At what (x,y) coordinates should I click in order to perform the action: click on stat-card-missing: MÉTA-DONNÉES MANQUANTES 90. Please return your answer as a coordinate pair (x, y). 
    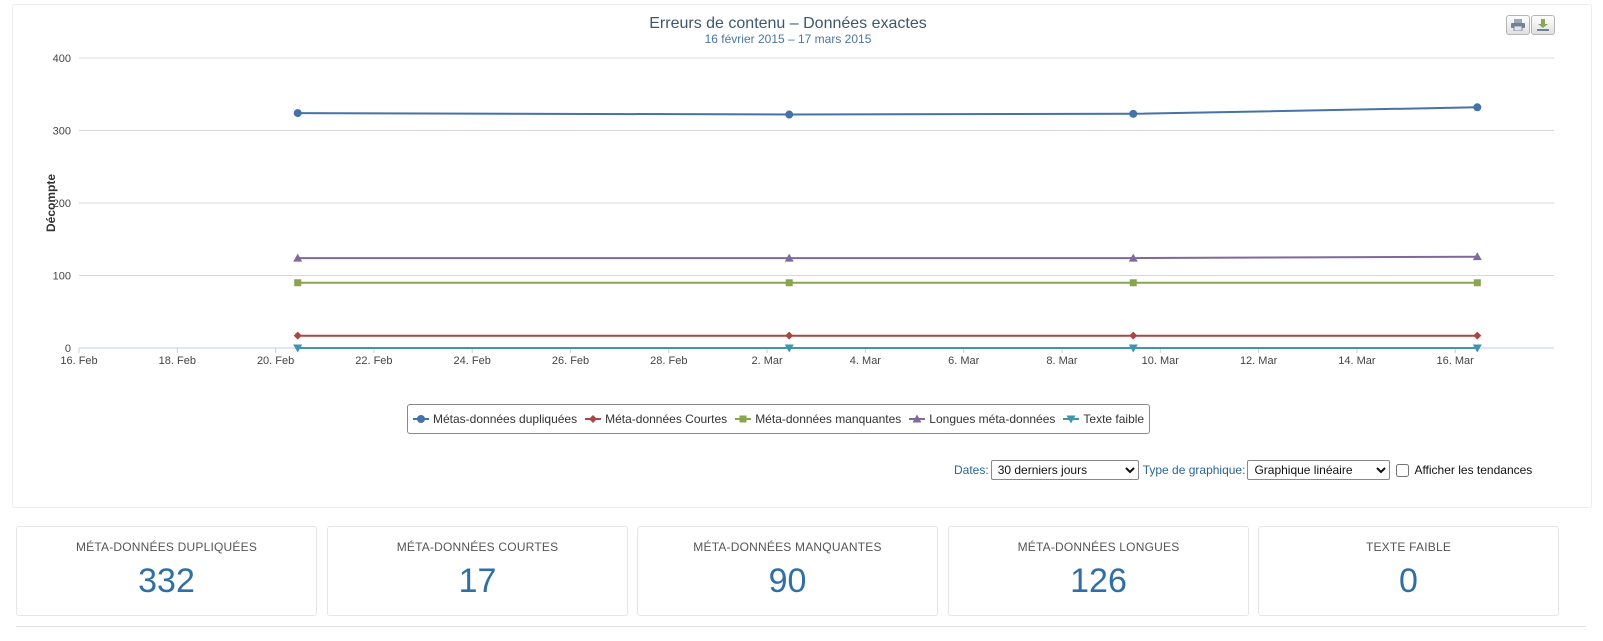
    Looking at the image, I should click on (787, 571).